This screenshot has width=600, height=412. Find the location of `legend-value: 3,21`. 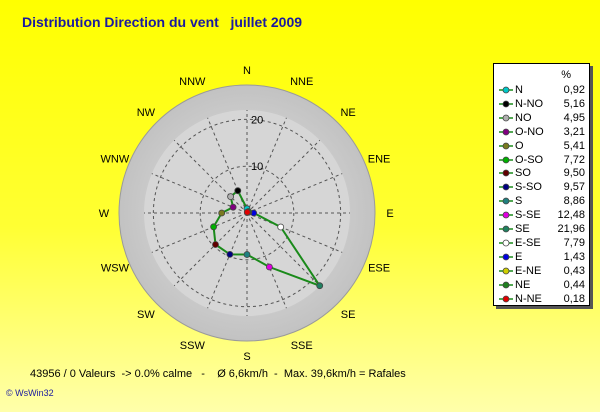

legend-value: 3,21 is located at coordinates (574, 131).